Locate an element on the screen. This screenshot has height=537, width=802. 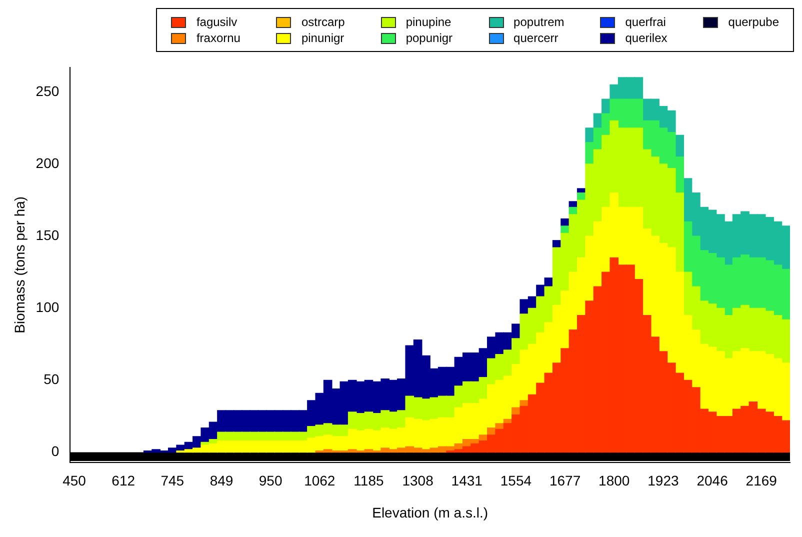
x-tick-label: 1554 is located at coordinates (516, 480).